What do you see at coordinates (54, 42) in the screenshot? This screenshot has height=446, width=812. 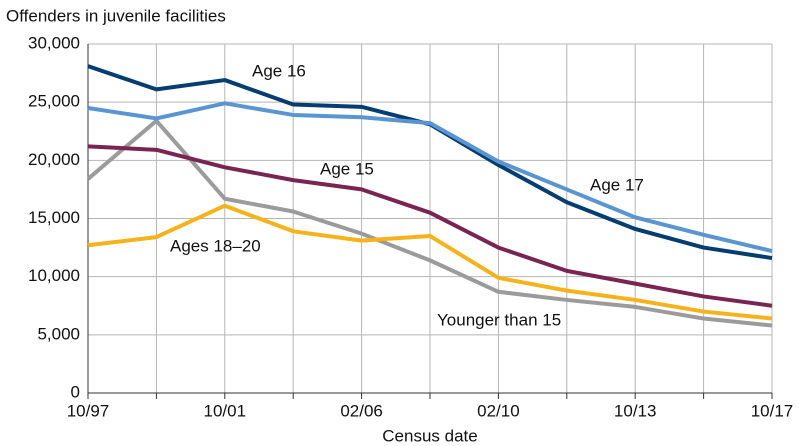 I see `y-tick-label: 30,000` at bounding box center [54, 42].